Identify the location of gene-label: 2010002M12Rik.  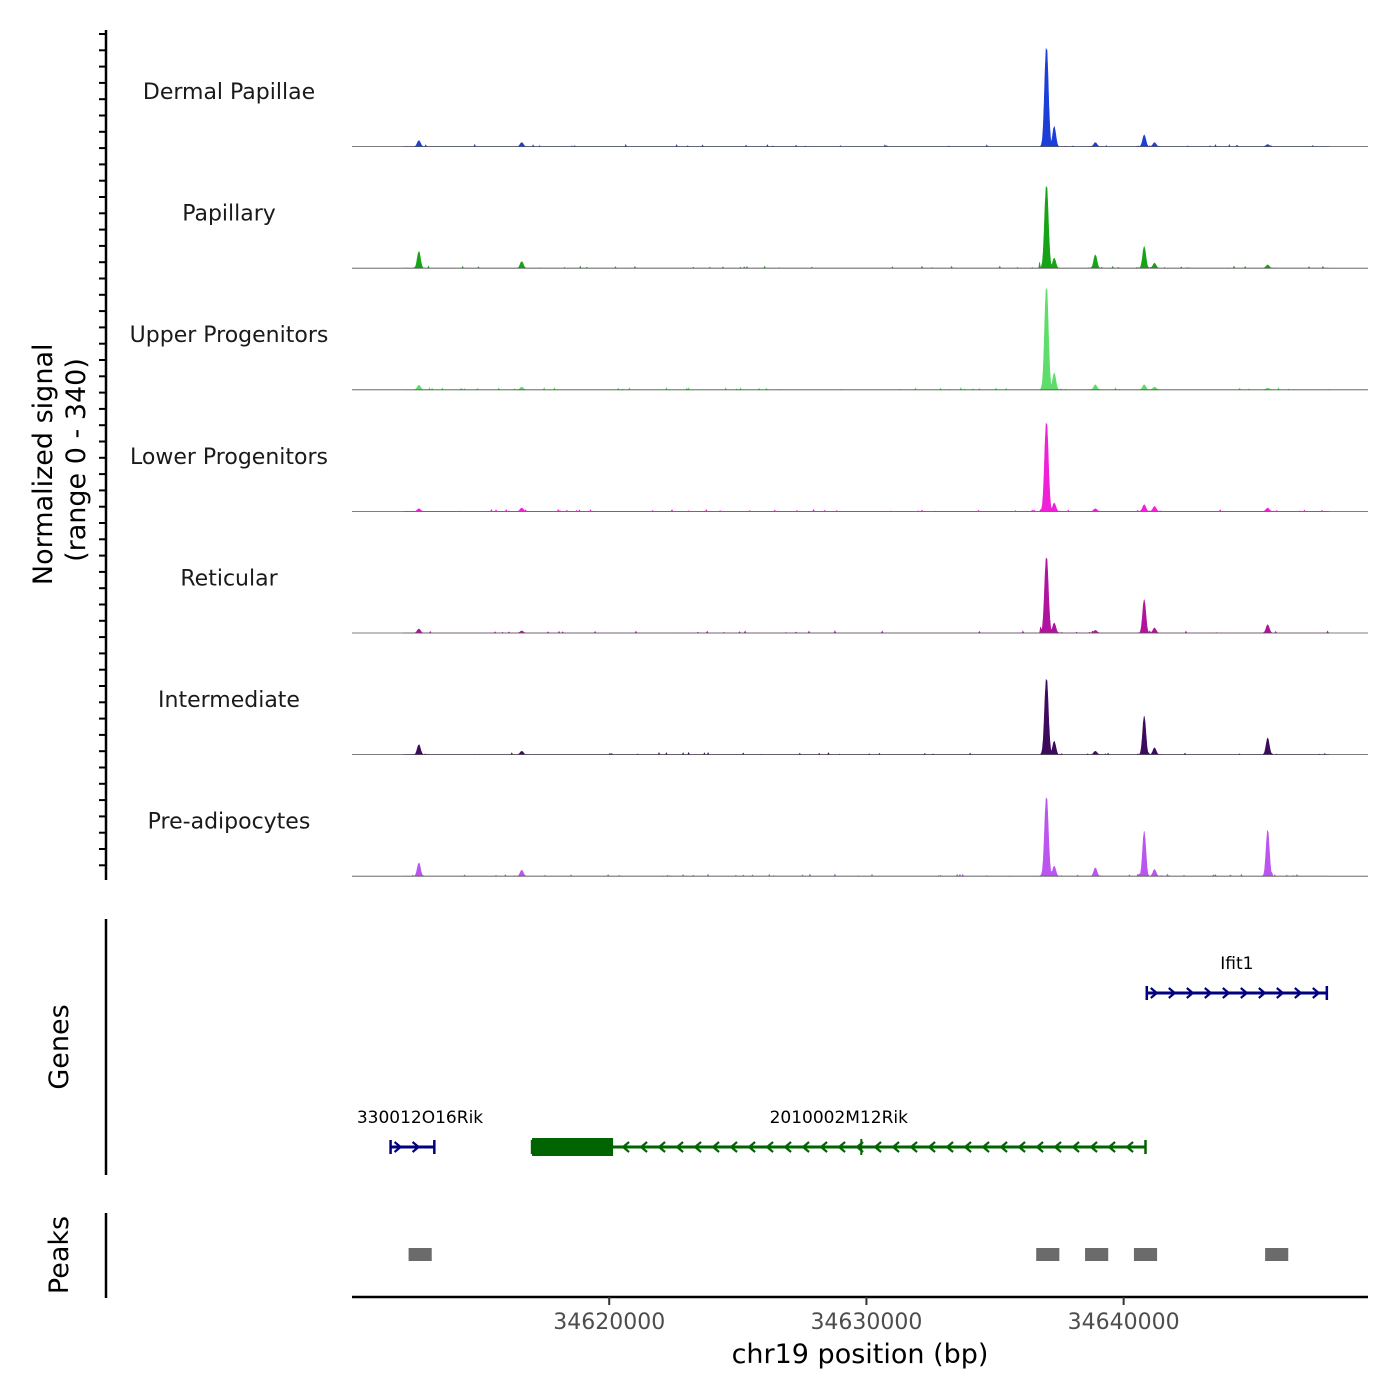
(839, 1118).